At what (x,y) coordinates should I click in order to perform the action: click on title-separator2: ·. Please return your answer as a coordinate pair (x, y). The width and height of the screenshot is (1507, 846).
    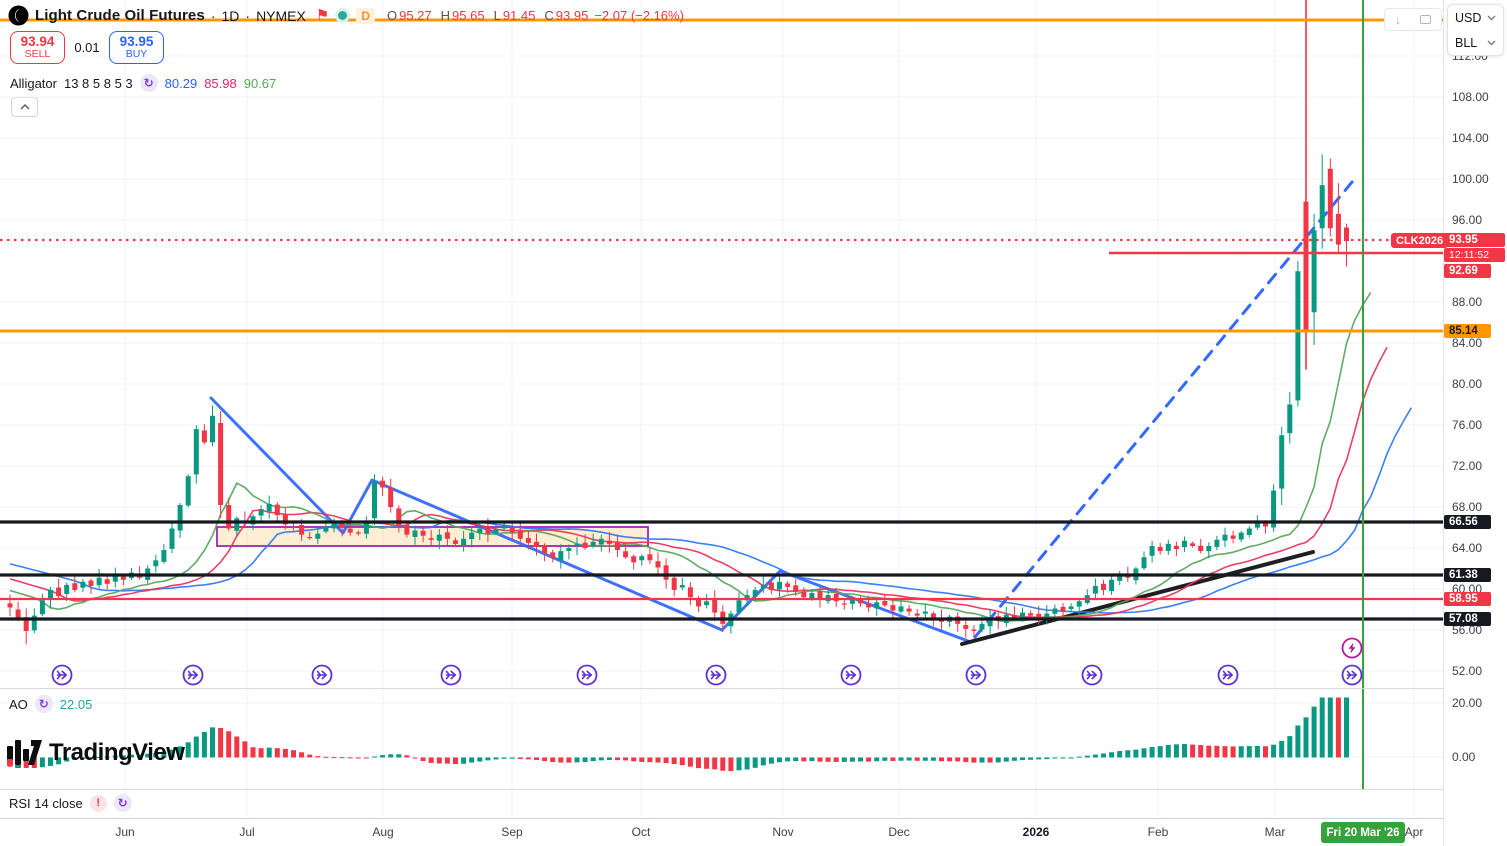
    Looking at the image, I should click on (248, 15).